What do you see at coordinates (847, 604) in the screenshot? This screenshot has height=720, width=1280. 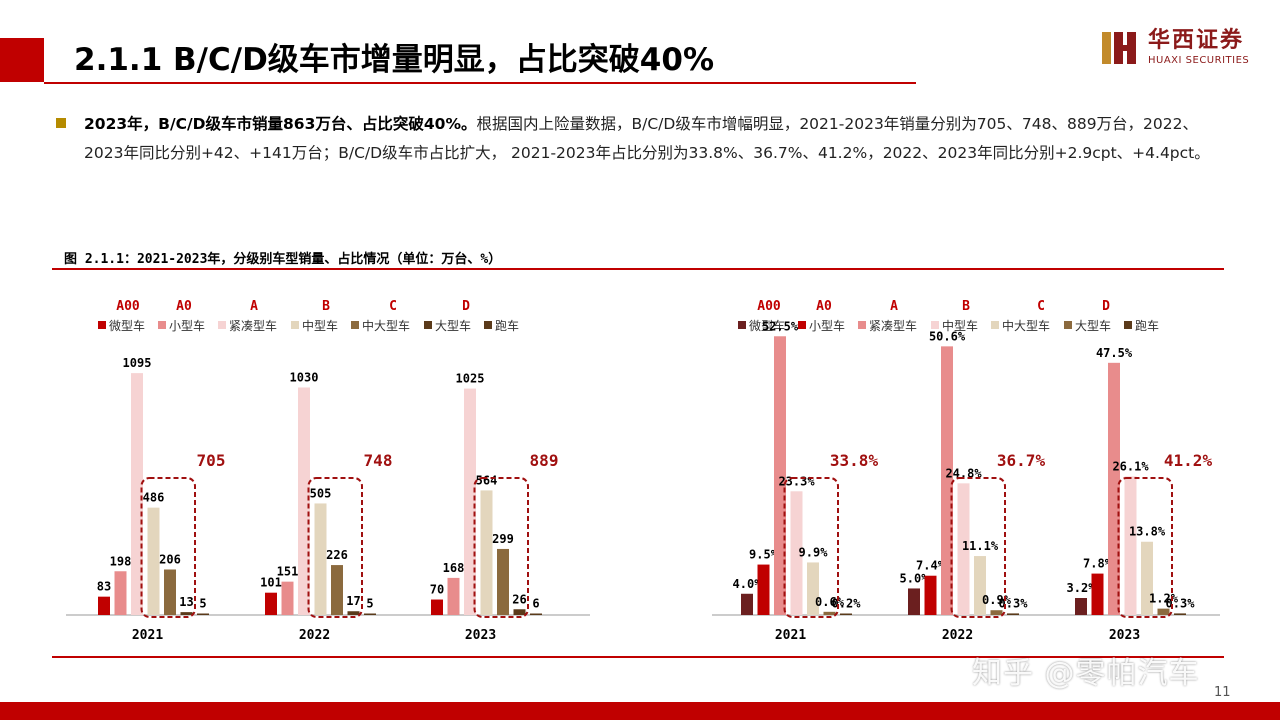 I see `share-data-label: 0.2%` at bounding box center [847, 604].